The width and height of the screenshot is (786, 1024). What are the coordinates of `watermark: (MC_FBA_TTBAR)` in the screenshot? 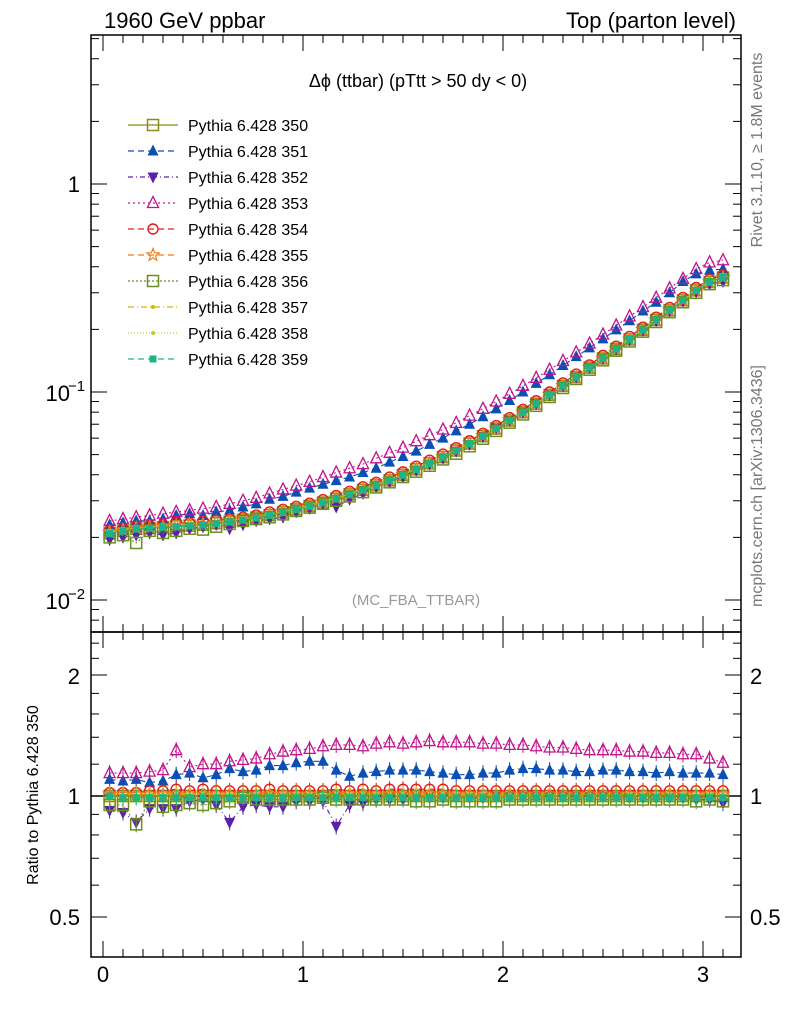 It's located at (416, 600).